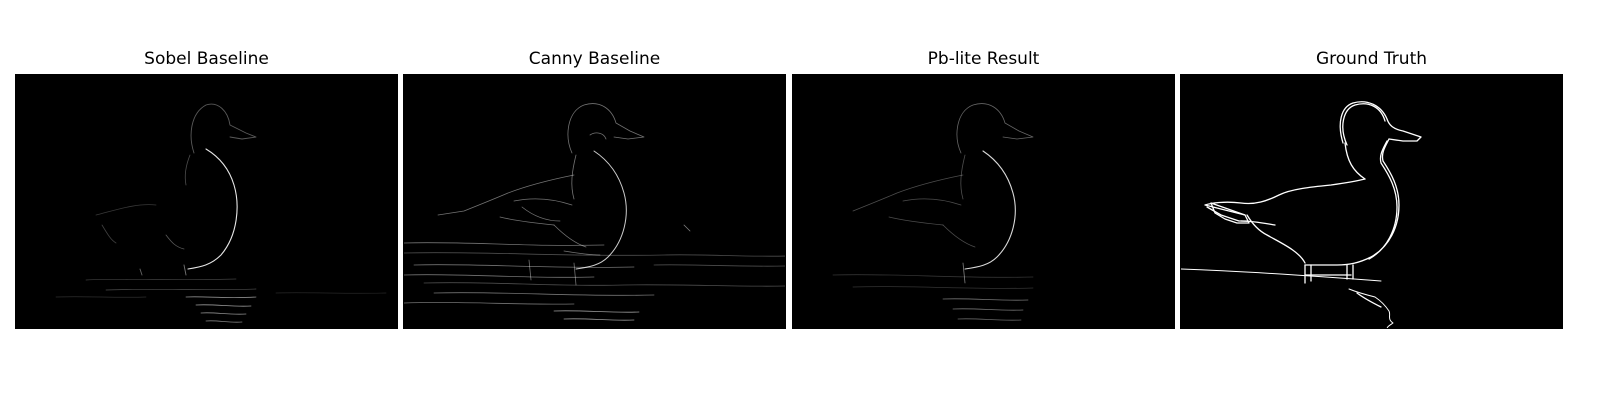  Describe the element at coordinates (1371, 59) in the screenshot. I see `panel-title: Ground Truth` at that location.